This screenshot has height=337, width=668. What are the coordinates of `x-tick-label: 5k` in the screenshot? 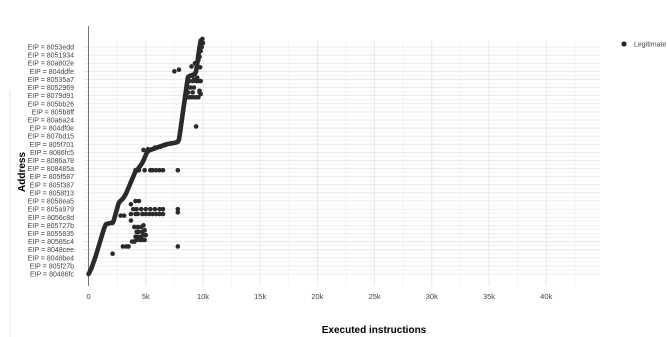 It's located at (146, 296).